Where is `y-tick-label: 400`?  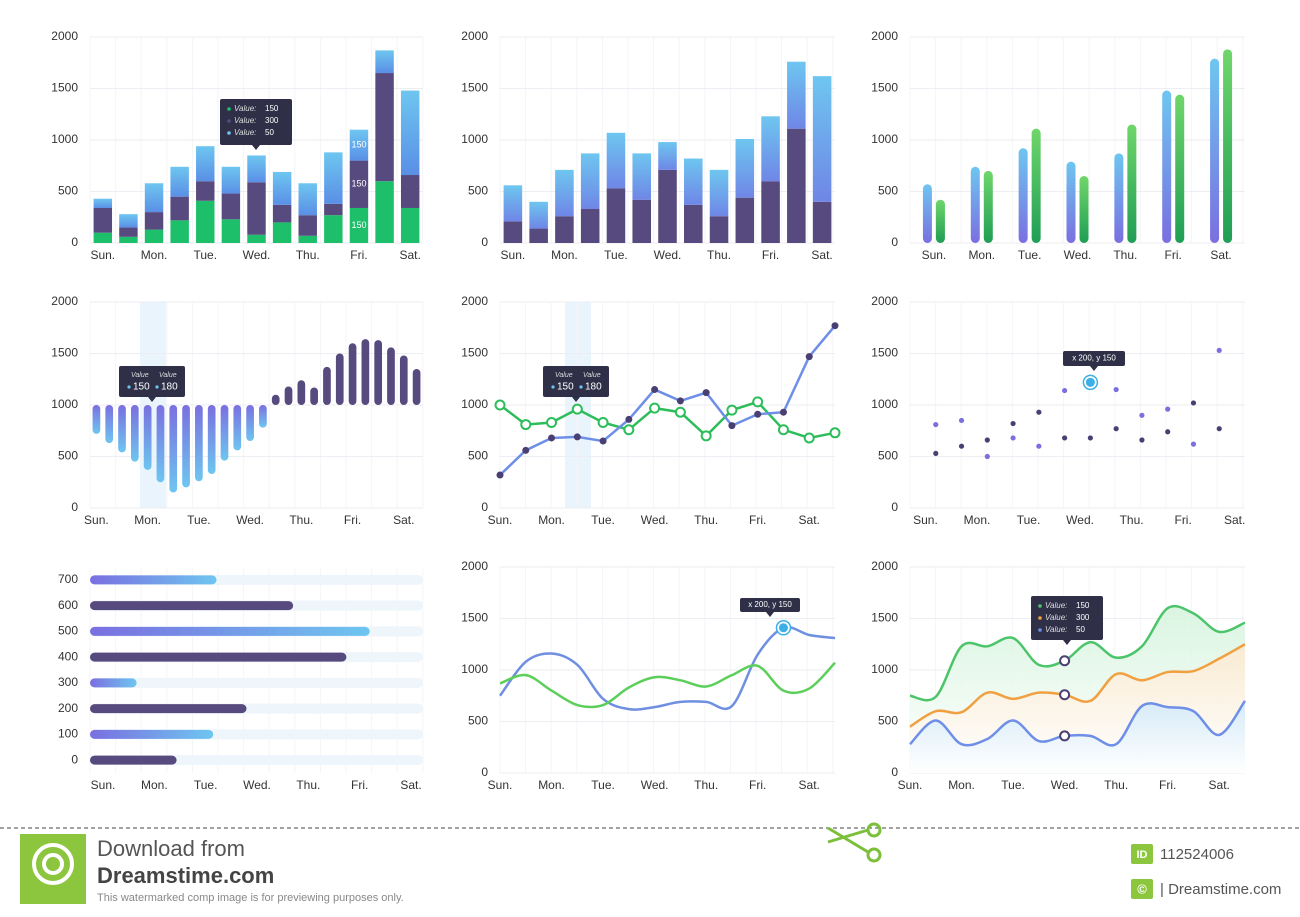
y-tick-label: 400 is located at coordinates (68, 656).